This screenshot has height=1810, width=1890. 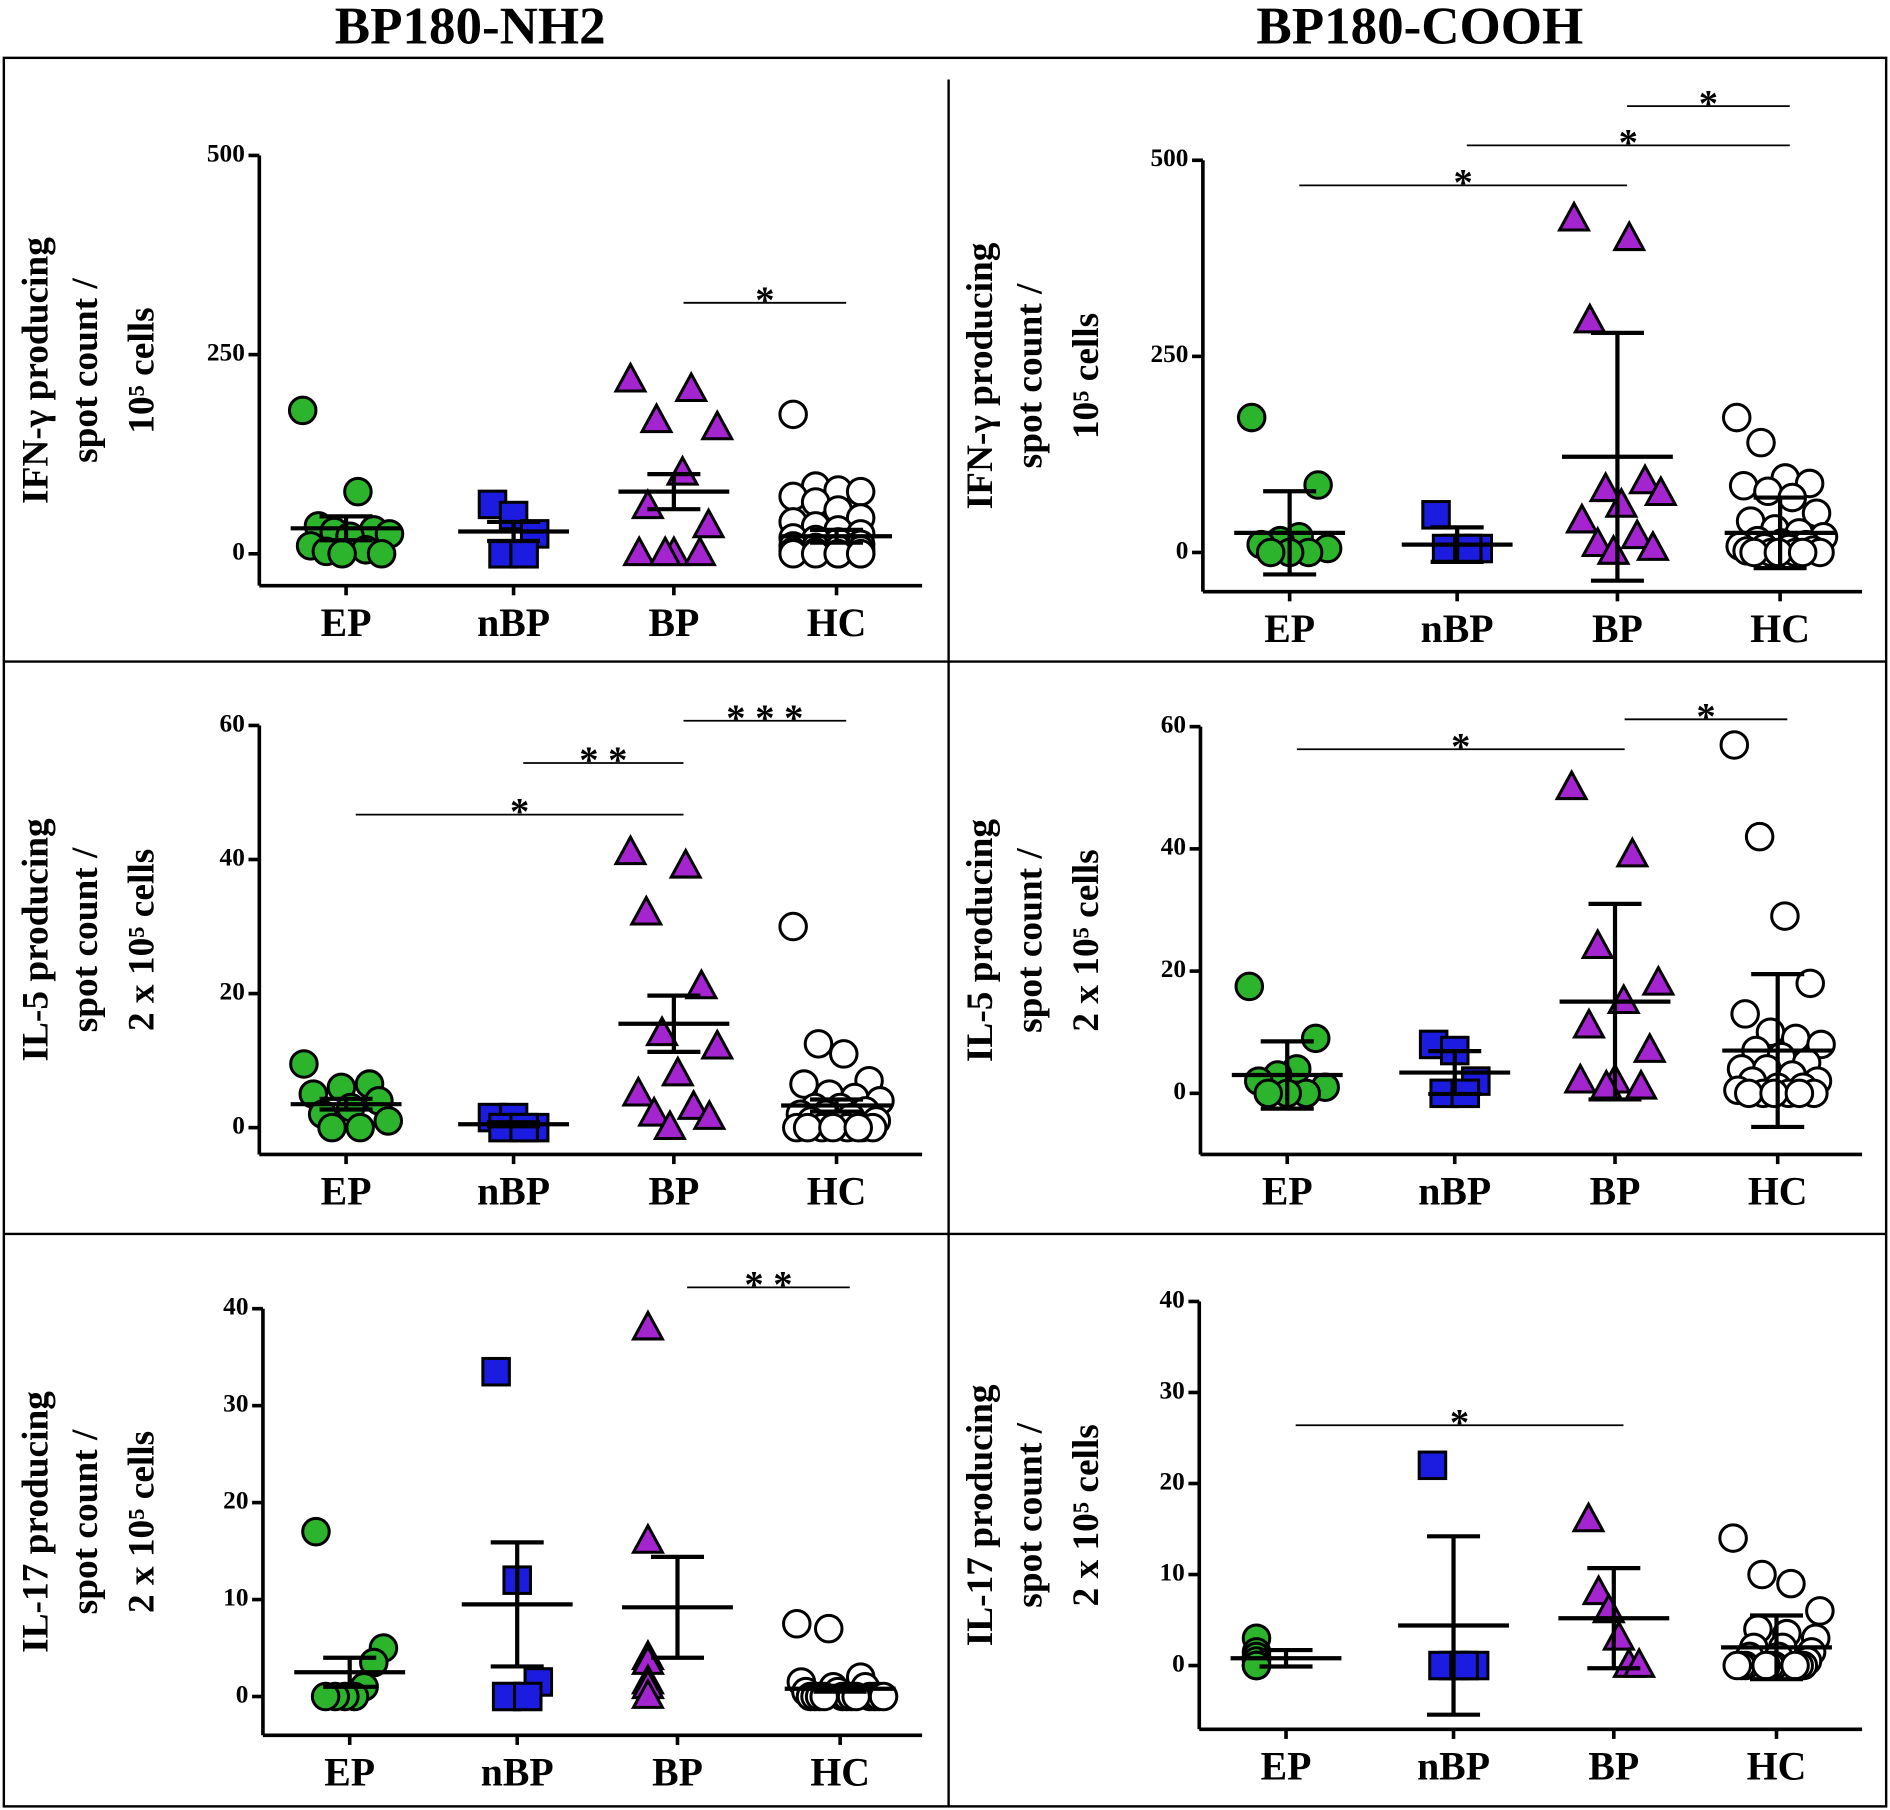 I want to click on significance-label: * * *, so click(x=764, y=718).